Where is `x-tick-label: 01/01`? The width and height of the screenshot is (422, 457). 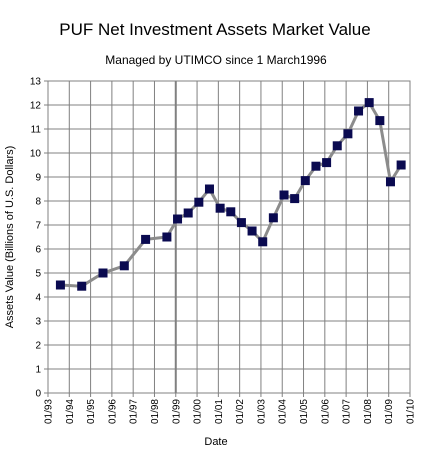 x-tick-label: 01/01 is located at coordinates (219, 411).